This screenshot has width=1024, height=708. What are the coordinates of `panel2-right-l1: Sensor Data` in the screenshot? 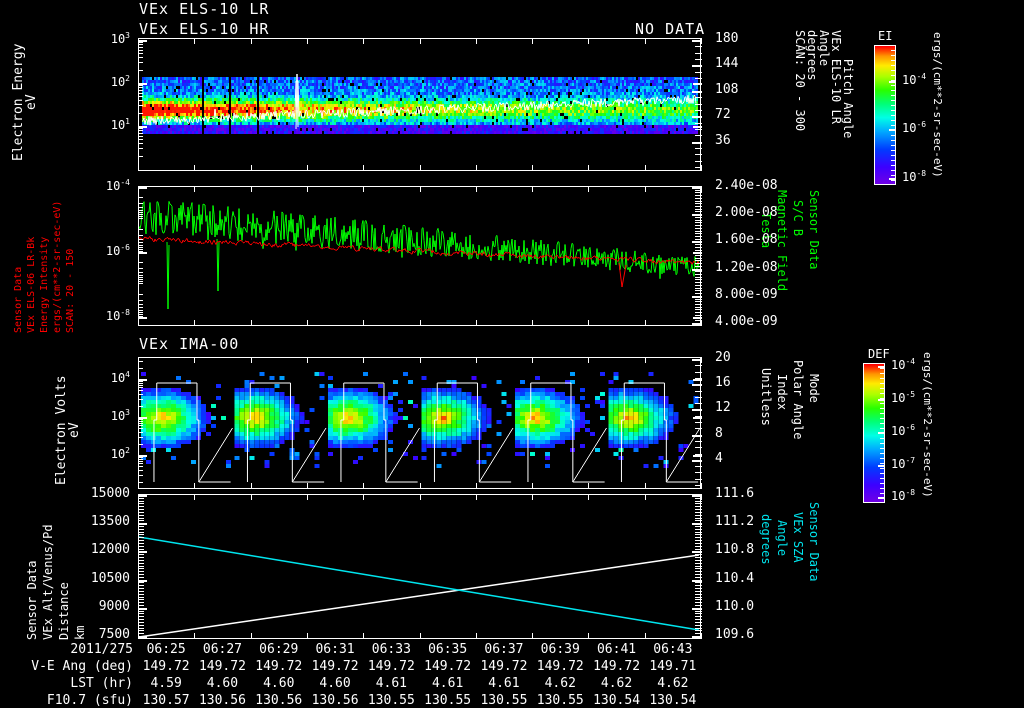 It's located at (814, 230).